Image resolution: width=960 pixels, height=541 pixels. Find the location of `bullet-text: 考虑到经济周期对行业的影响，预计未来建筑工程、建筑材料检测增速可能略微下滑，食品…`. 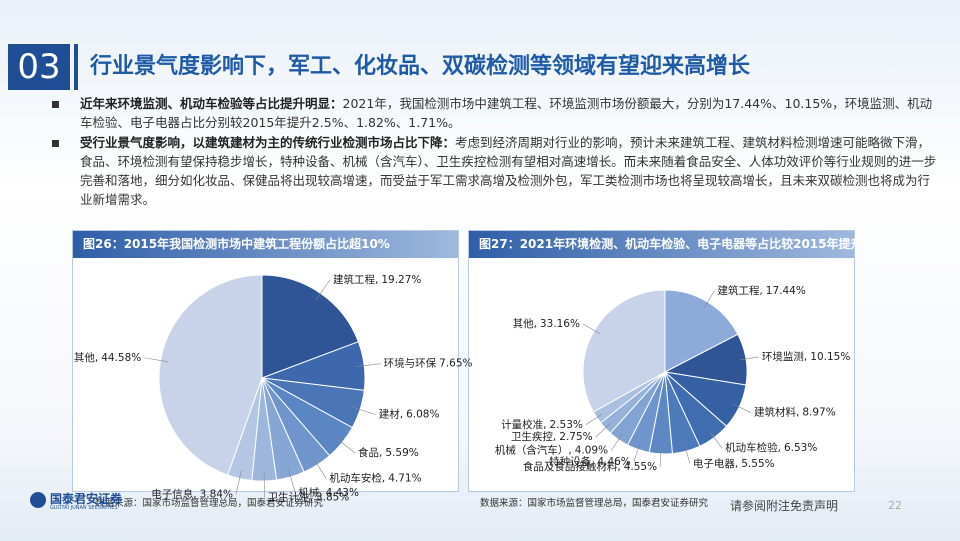

bullet-text: 考虑到经济周期对行业的影响，预计未来建筑工程、建筑材料检测增速可能略微下滑，食品… is located at coordinates (508, 171).